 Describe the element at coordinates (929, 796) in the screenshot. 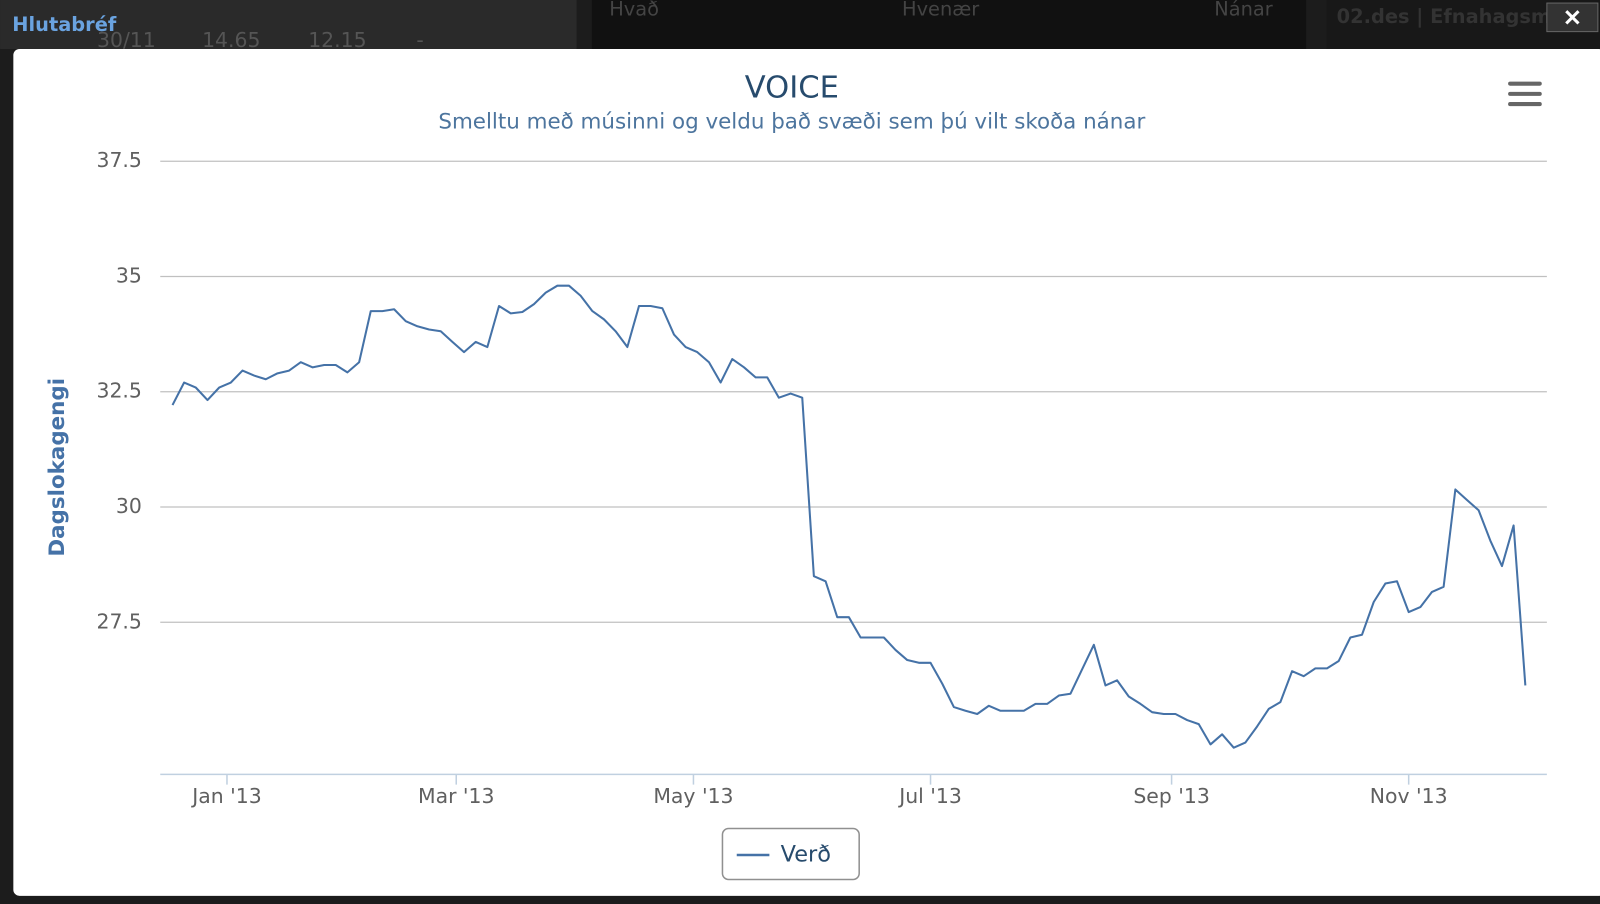

I see `x-tick-label: Jul '13` at that location.